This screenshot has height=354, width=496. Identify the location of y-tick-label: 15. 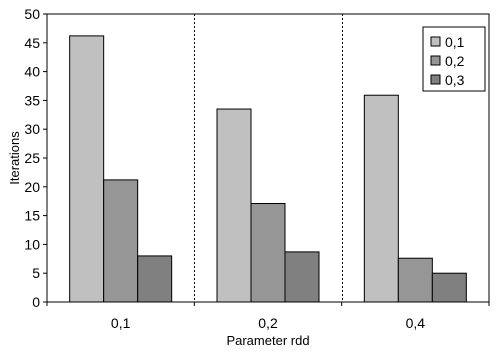
(32, 216).